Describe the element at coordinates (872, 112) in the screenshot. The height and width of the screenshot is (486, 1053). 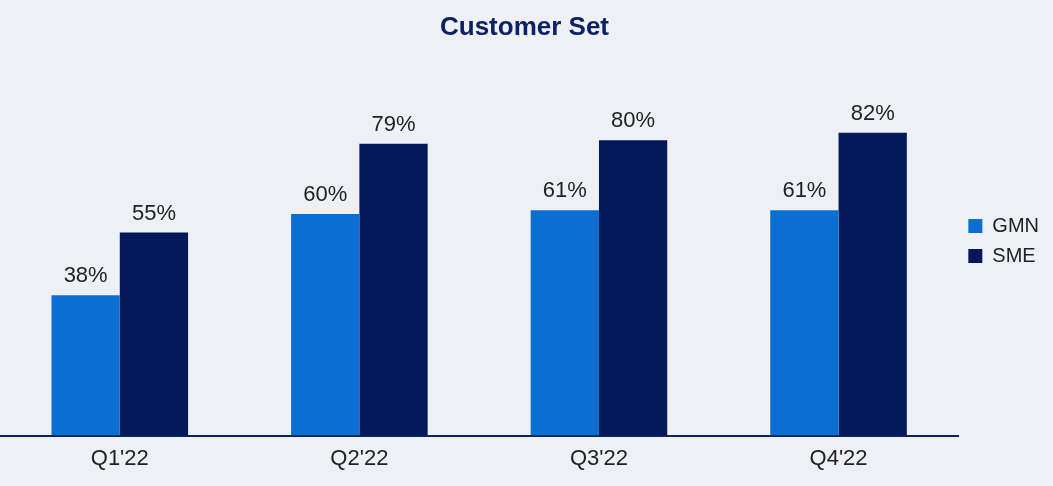
I see `data-label: 82%` at that location.